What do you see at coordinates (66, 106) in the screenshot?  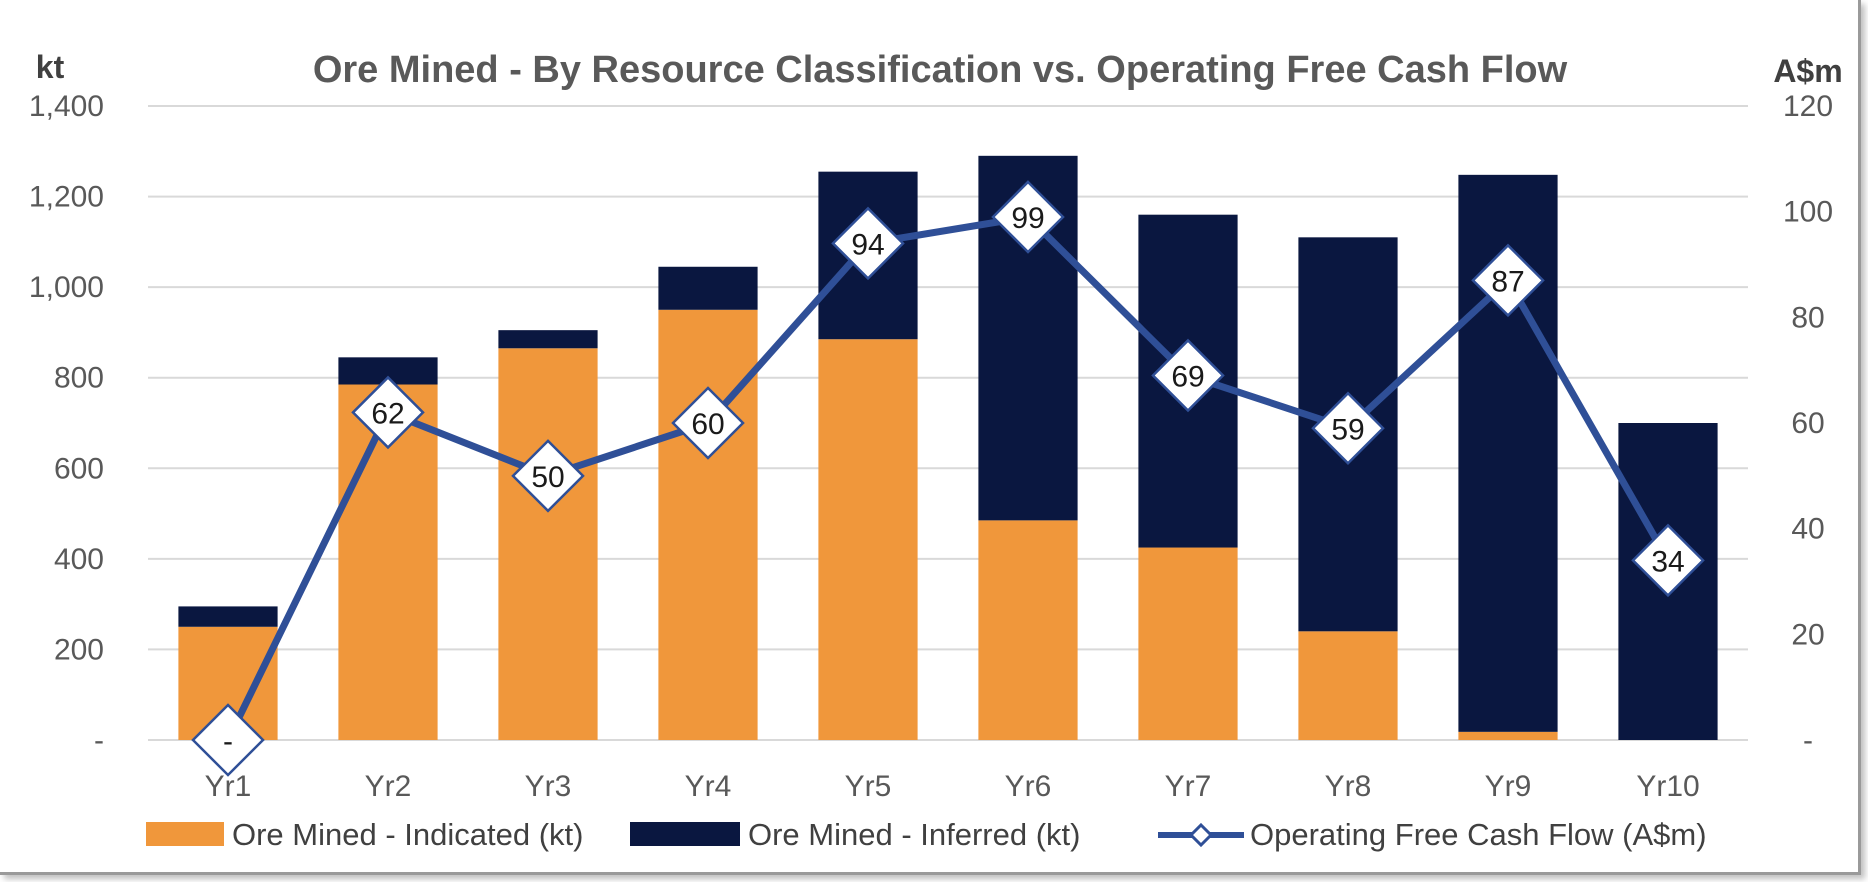 I see `left-tick-label: 1,400` at bounding box center [66, 106].